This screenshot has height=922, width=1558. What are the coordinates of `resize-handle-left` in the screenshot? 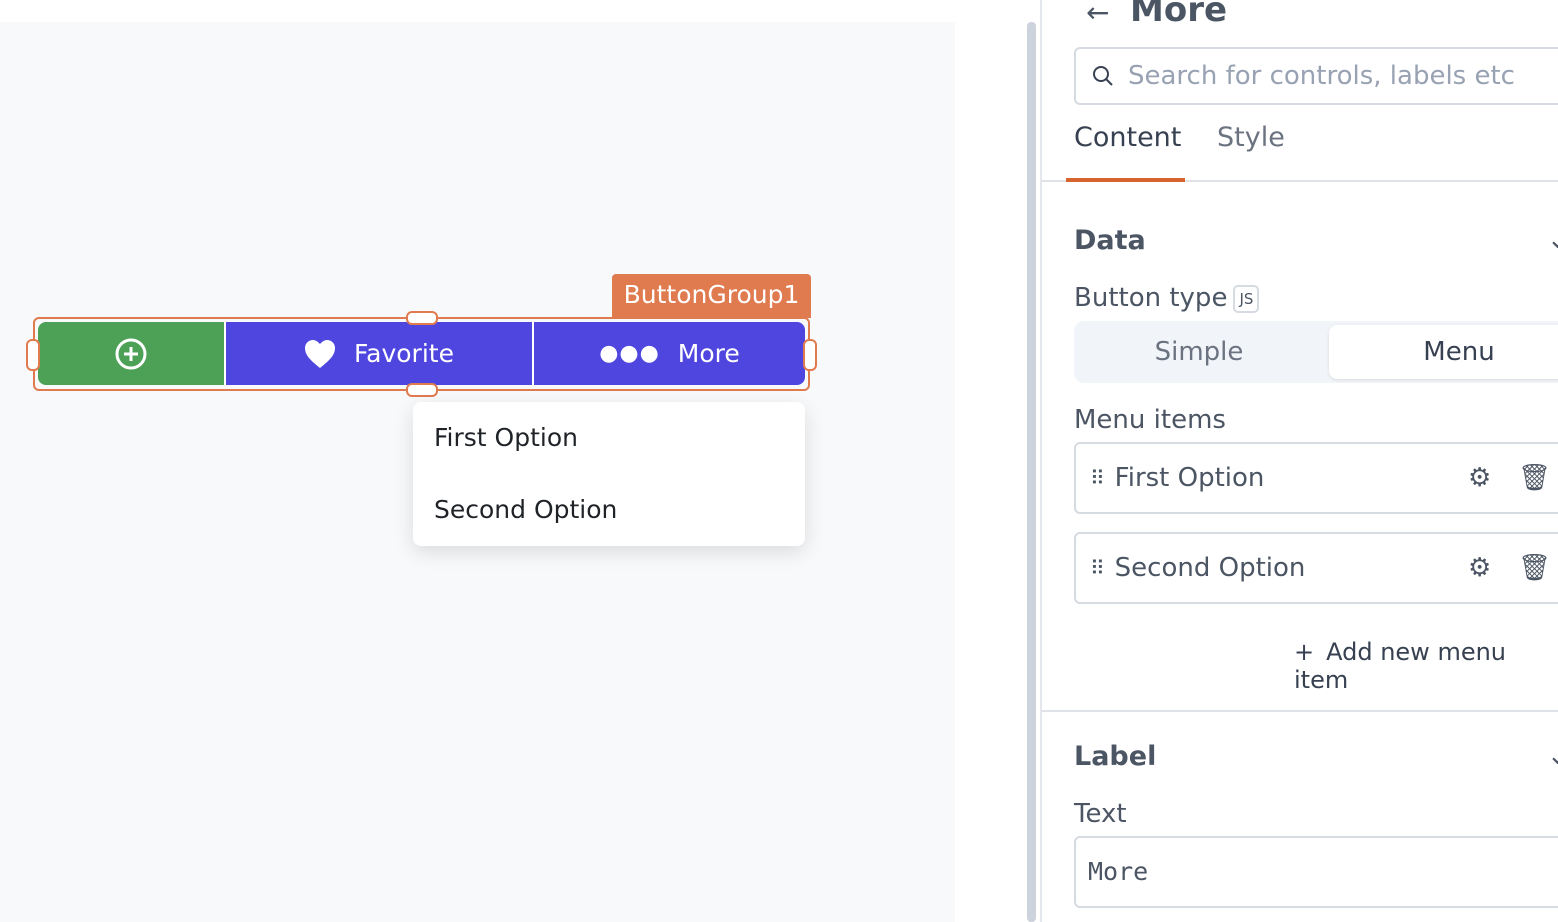 It's located at (33, 355).